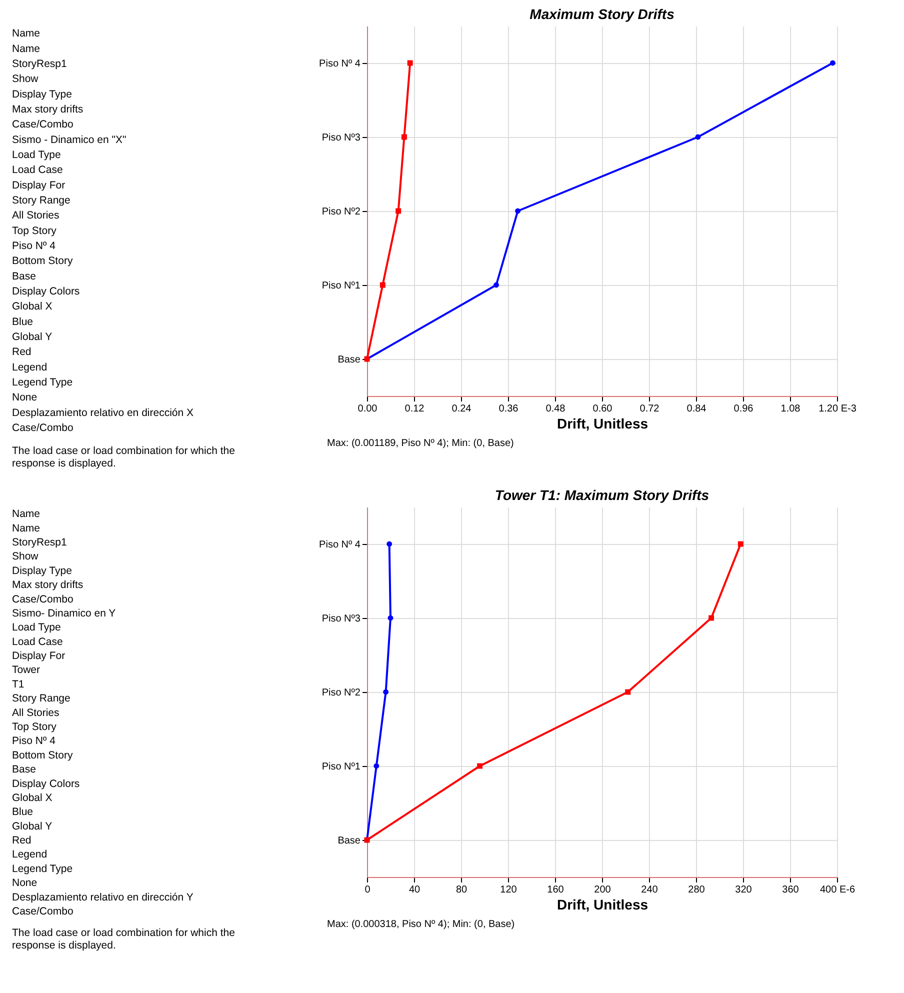 This screenshot has width=904, height=993. I want to click on x-tick-label: 1.08, so click(790, 409).